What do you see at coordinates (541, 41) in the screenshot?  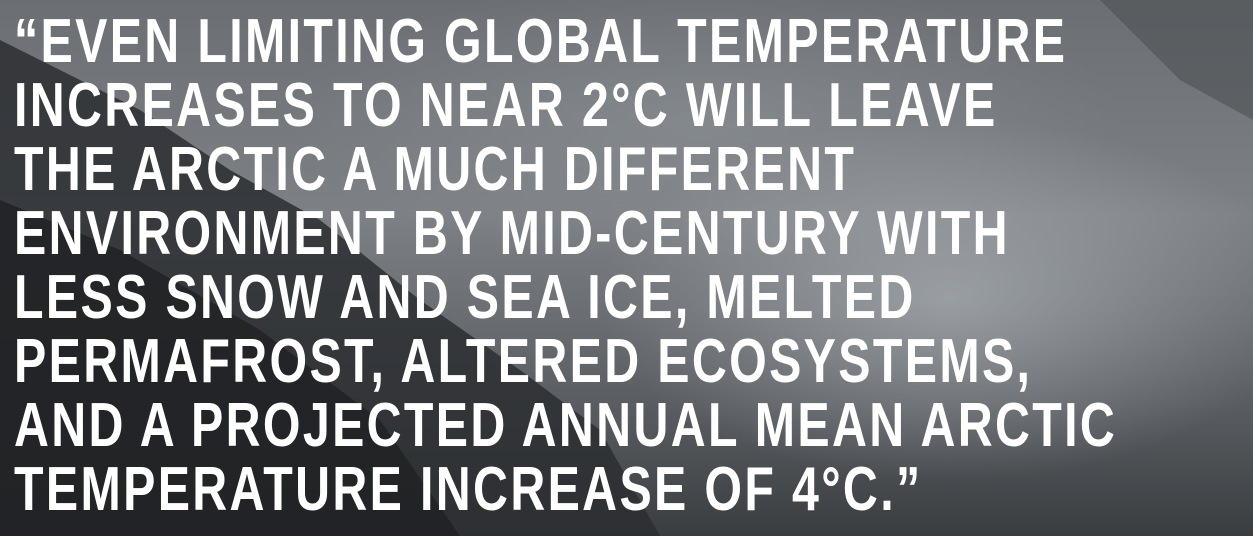 I see `quote-line: “EVEN LIMITING GLOBAL TEMPERATURE` at bounding box center [541, 41].